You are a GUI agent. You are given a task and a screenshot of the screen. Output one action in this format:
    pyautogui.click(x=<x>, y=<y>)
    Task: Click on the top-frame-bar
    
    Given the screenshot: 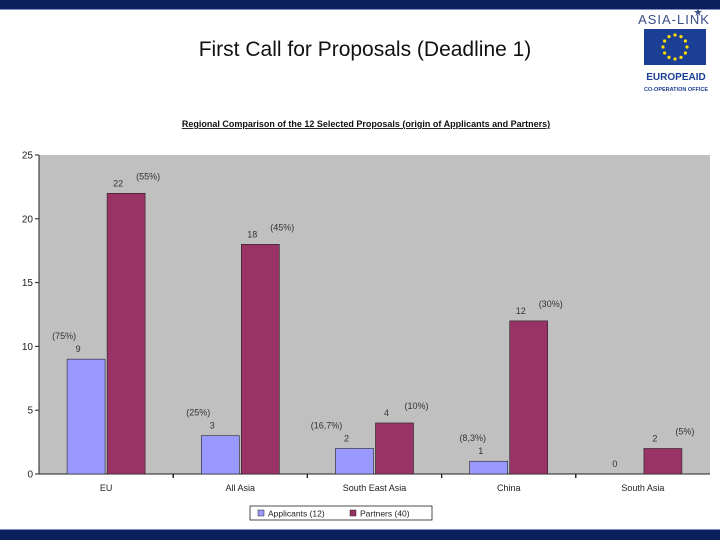 What is the action you would take?
    pyautogui.click(x=360, y=4)
    